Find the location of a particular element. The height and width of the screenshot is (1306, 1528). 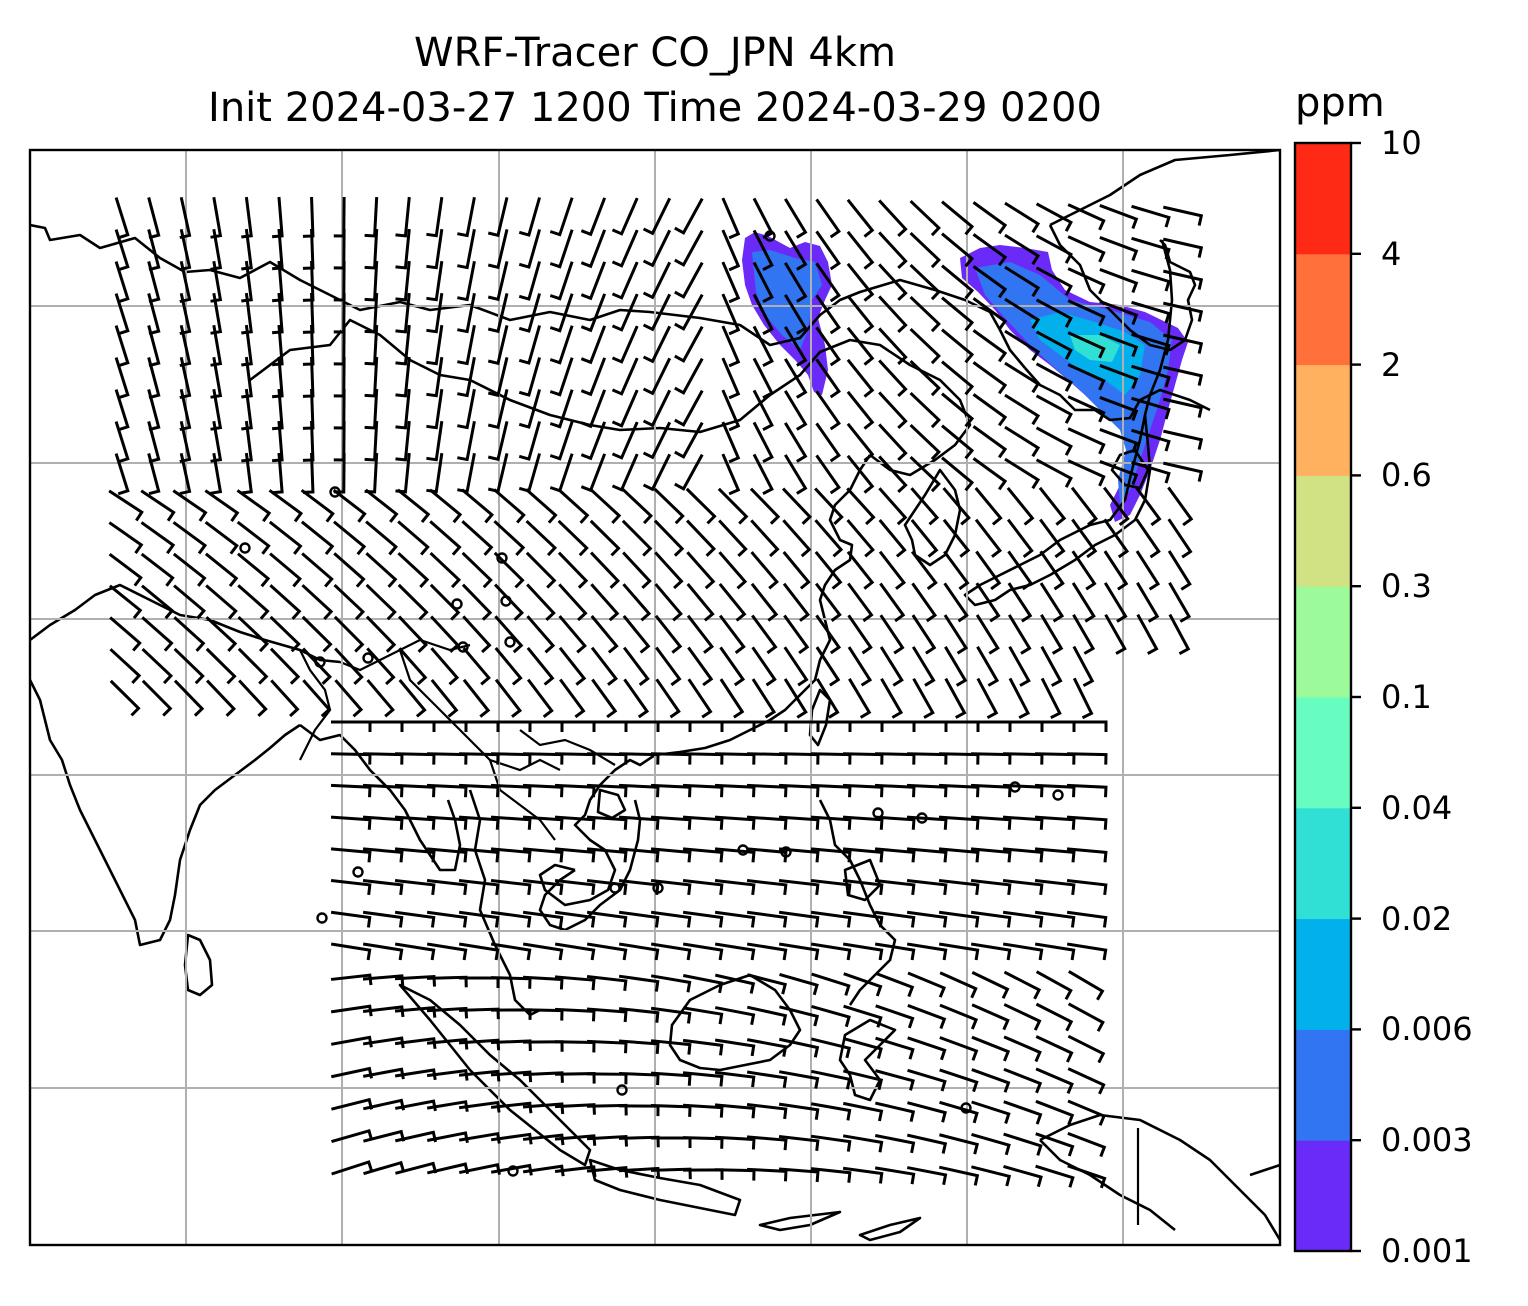

map-title-line1: WRF-Tracer CO_JPN 4km is located at coordinates (655, 53).